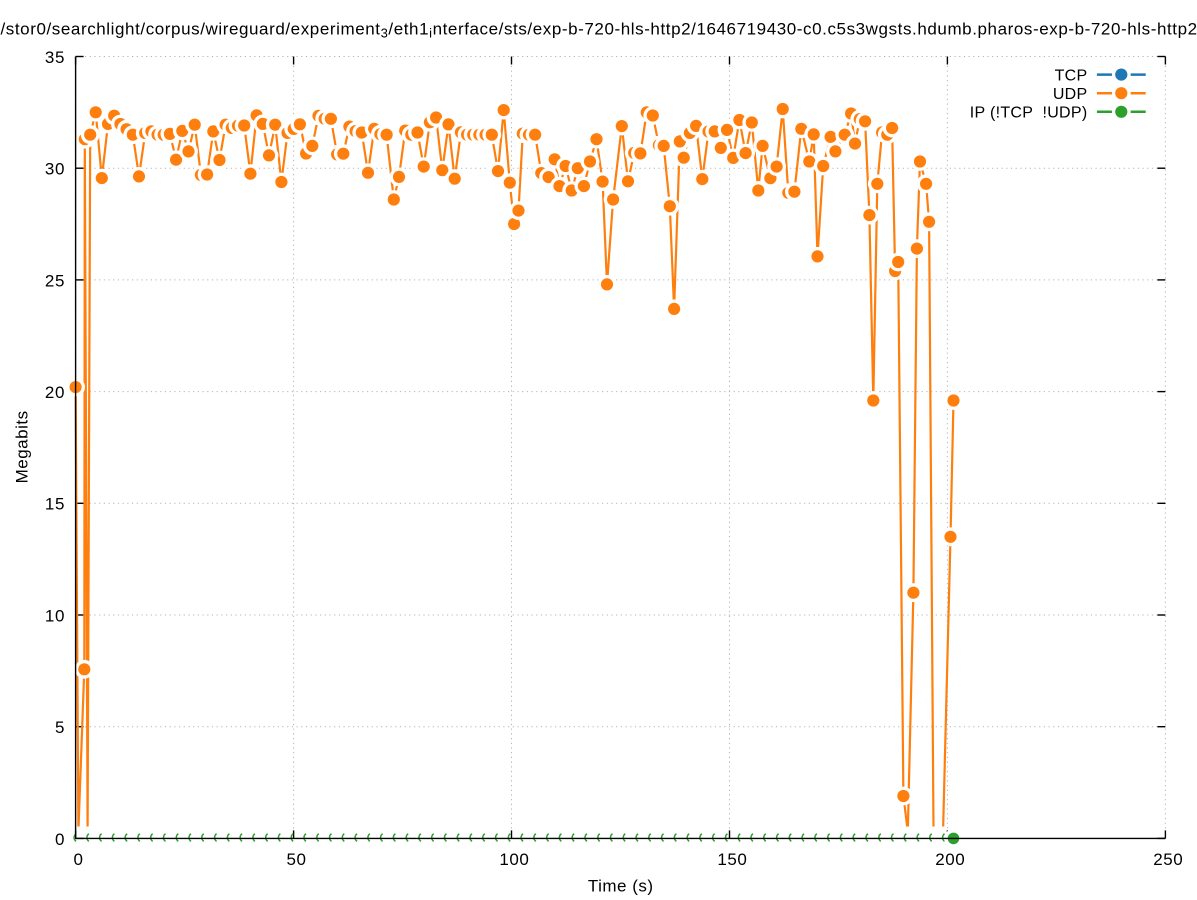  What do you see at coordinates (1070, 94) in the screenshot?
I see `svg-text: UDP` at bounding box center [1070, 94].